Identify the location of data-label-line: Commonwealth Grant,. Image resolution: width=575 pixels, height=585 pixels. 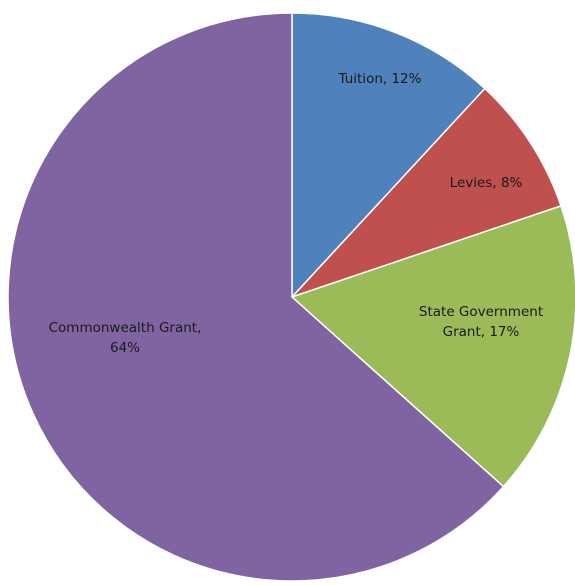
(125, 328).